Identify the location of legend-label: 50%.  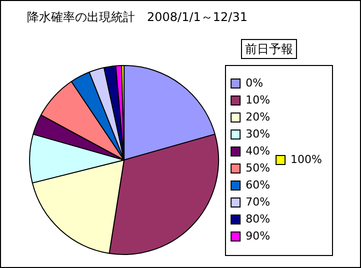
(258, 167).